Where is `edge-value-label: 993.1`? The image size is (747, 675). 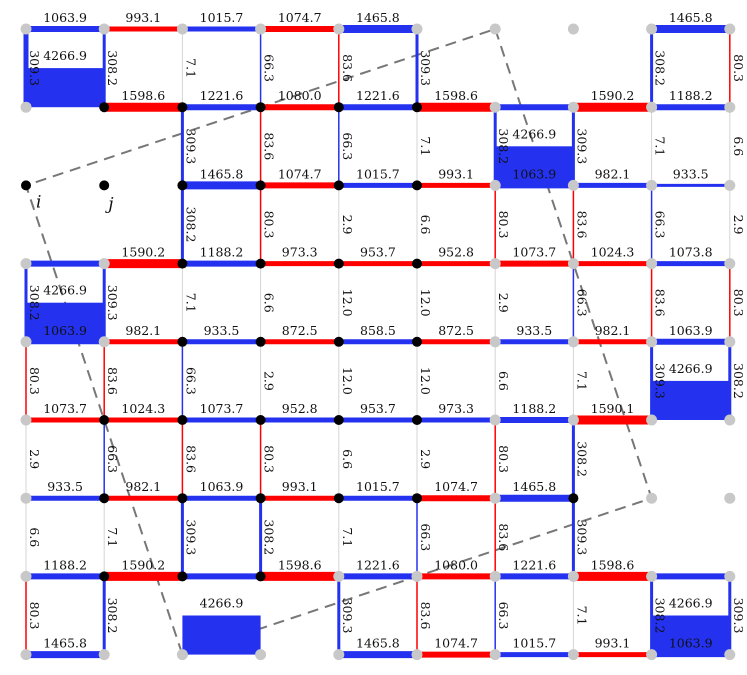
edge-value-label: 993.1 is located at coordinates (300, 486).